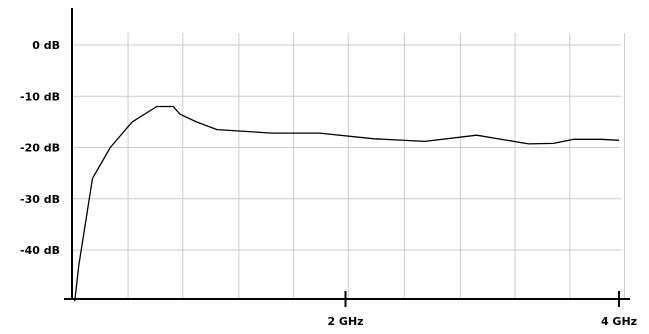 The image size is (649, 334). Describe the element at coordinates (619, 321) in the screenshot. I see `x-tick-label-1: 4 GHz` at that location.